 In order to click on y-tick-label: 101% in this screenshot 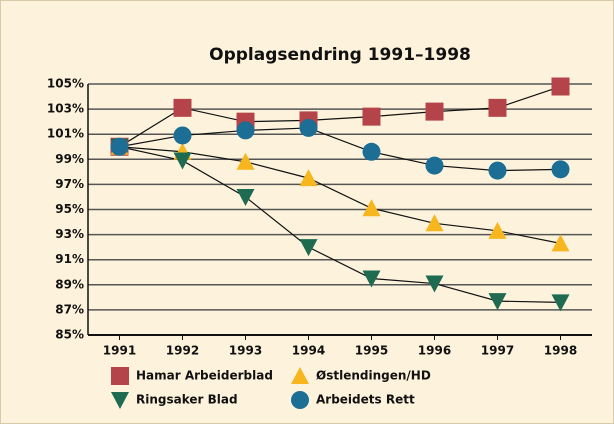, I will do `click(65, 134)`.